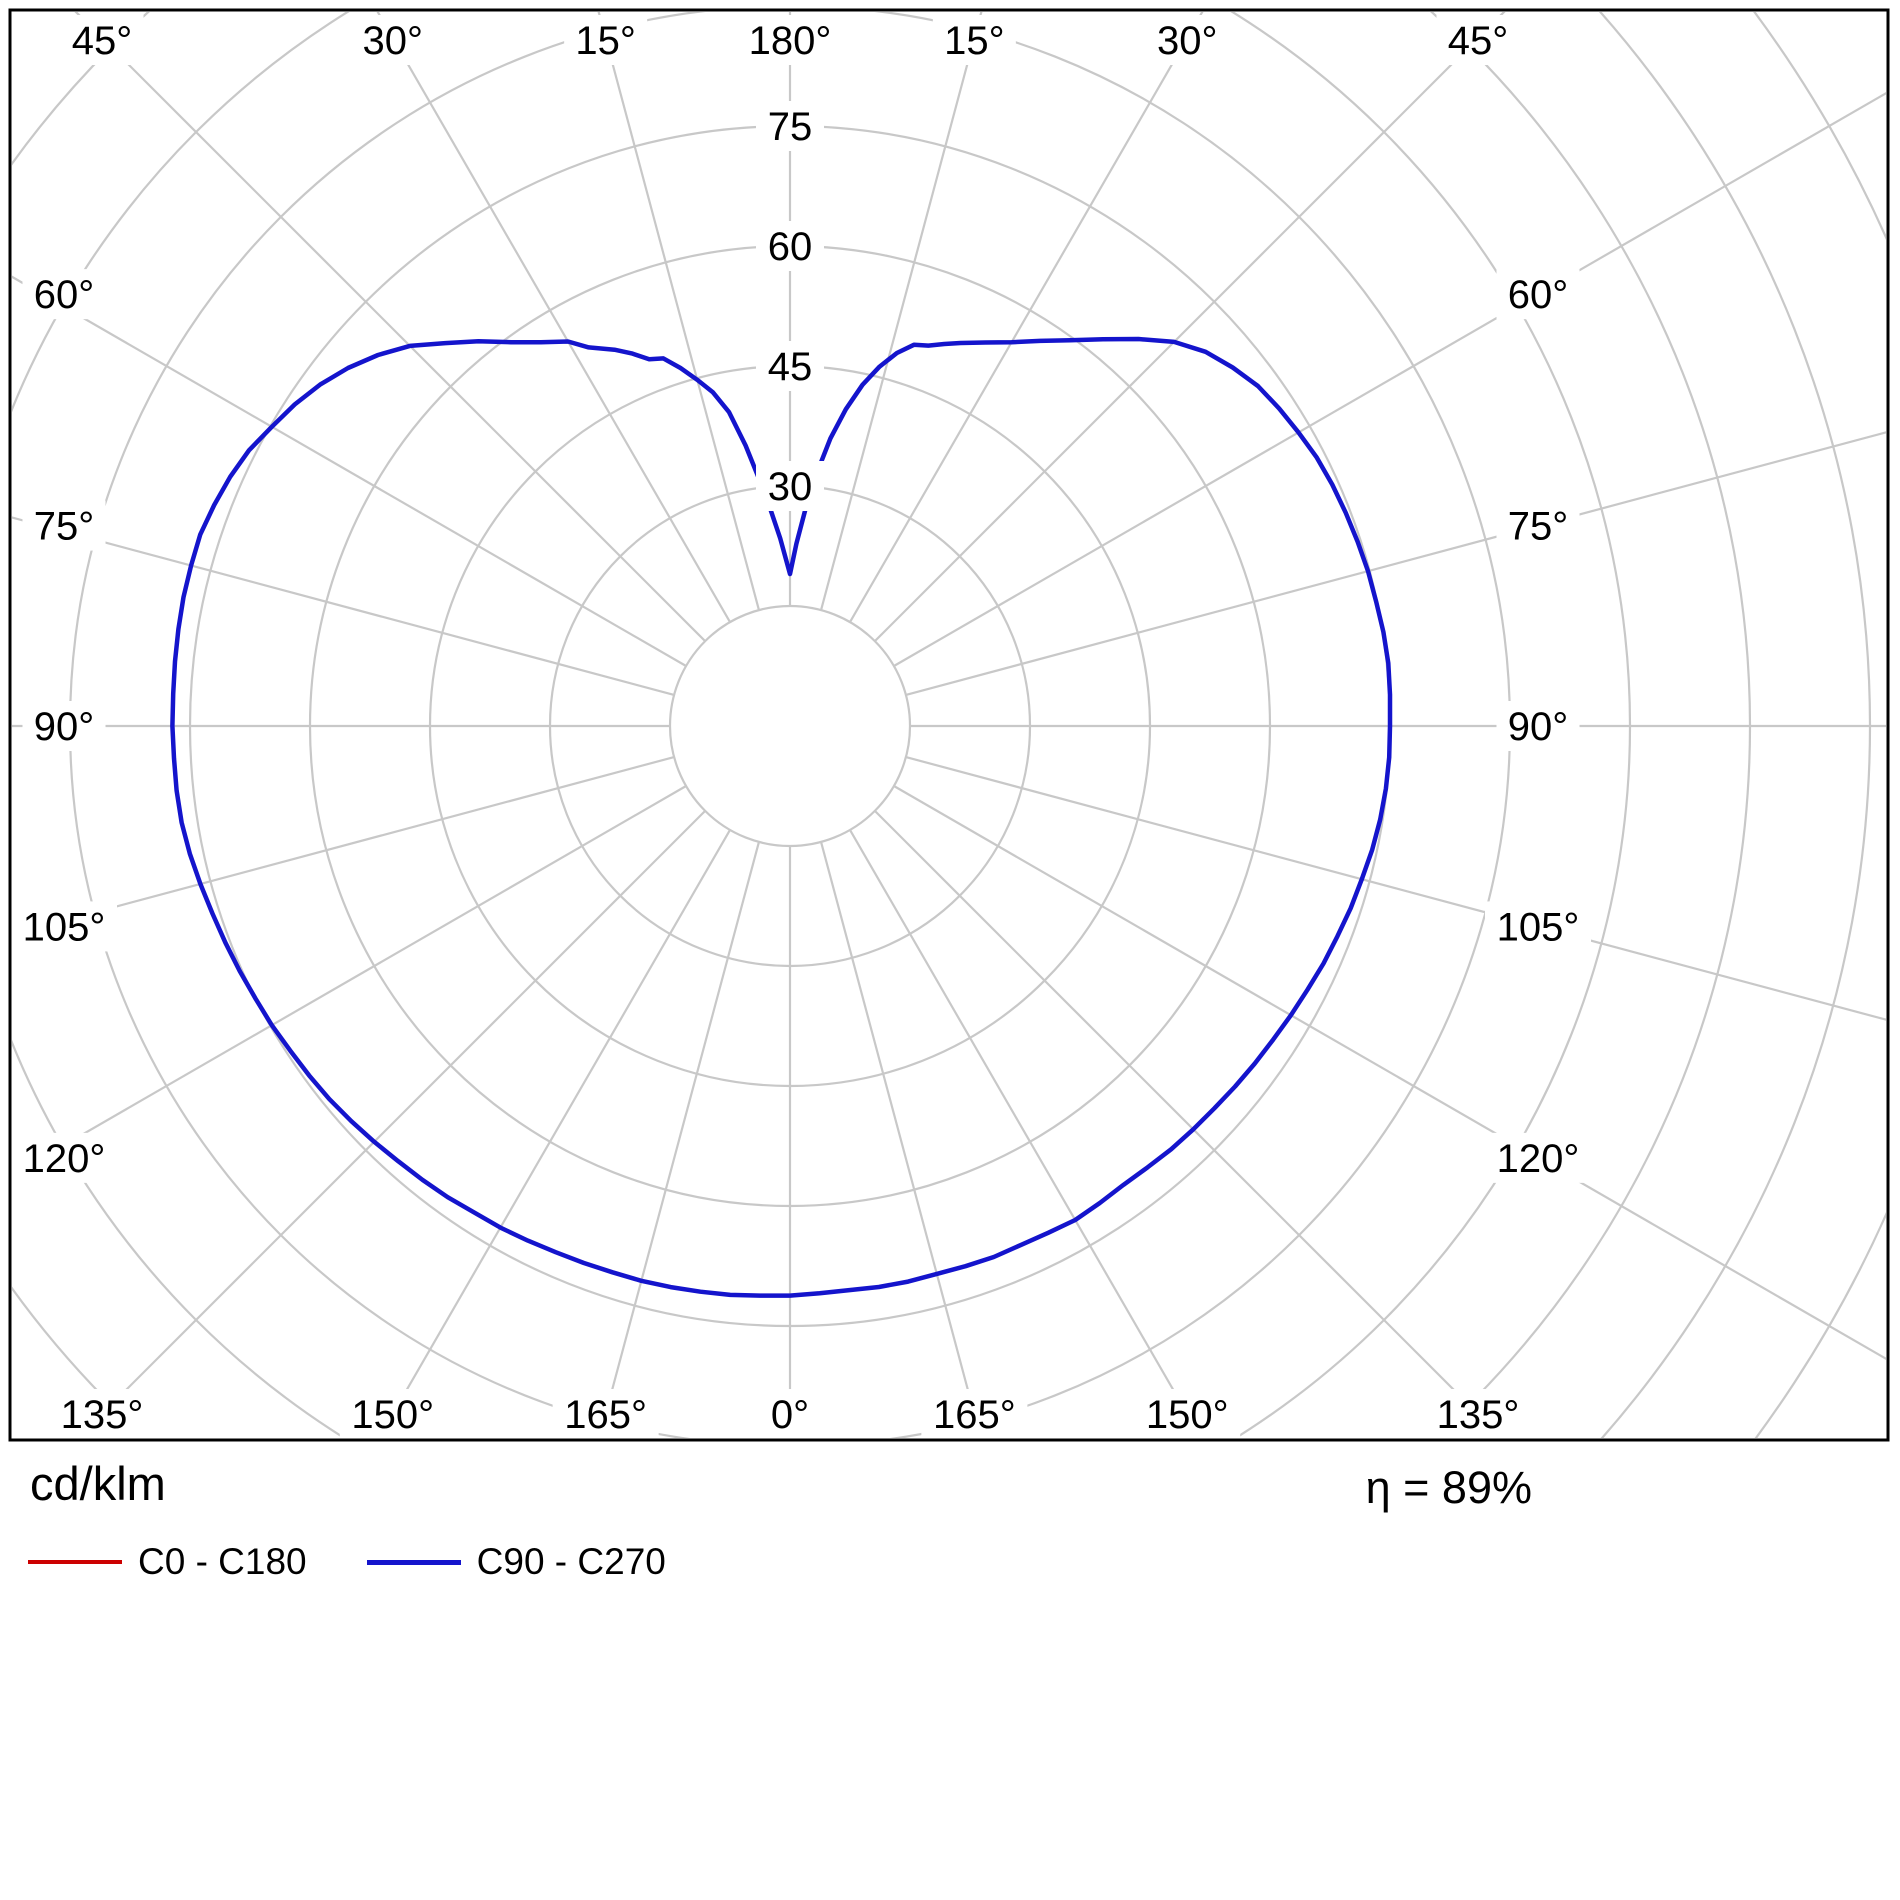 The width and height of the screenshot is (1900, 1900). I want to click on radial-tick-labels: 30 45 60 75, so click(790, 306).